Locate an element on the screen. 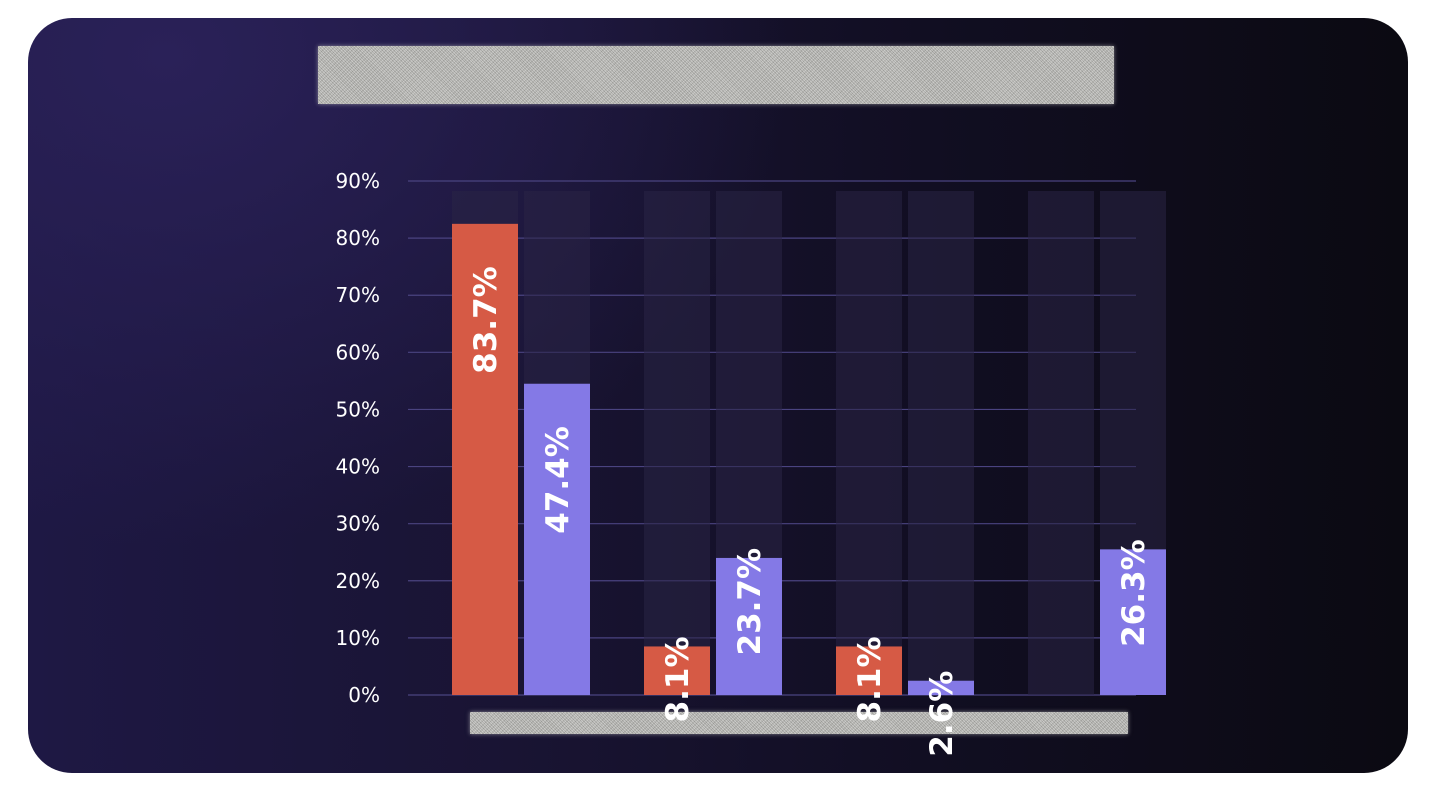  y-tick-label-50: 50% is located at coordinates (358, 409).